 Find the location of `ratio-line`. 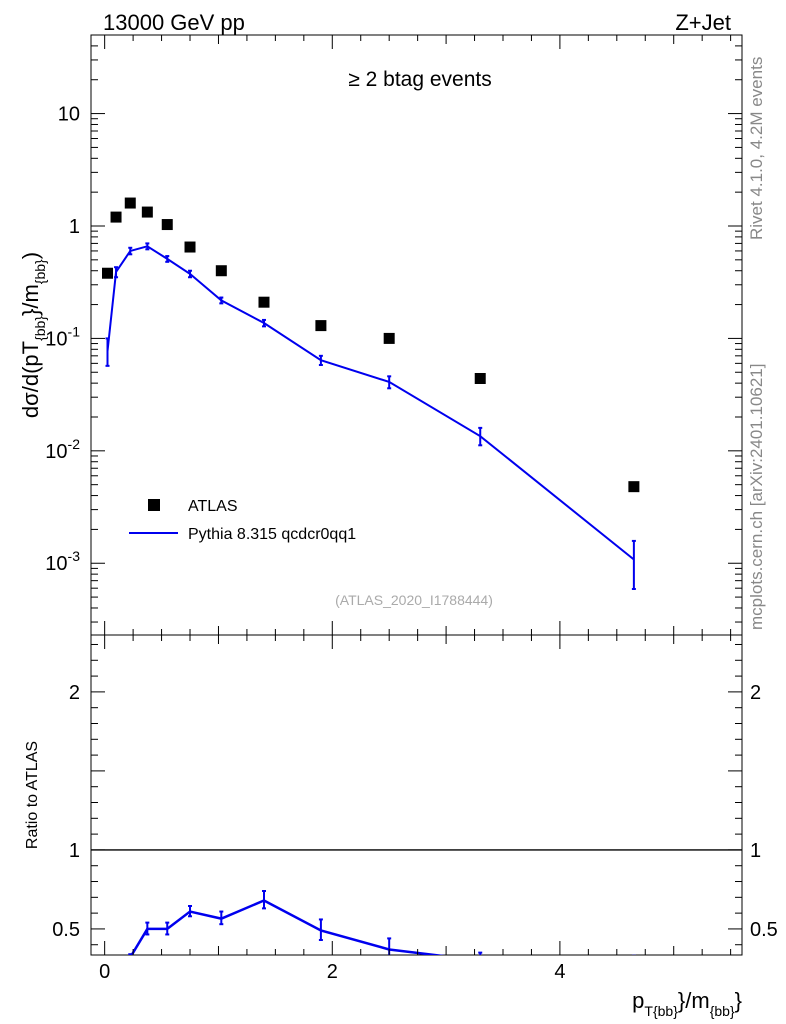

ratio-line is located at coordinates (288, 927).